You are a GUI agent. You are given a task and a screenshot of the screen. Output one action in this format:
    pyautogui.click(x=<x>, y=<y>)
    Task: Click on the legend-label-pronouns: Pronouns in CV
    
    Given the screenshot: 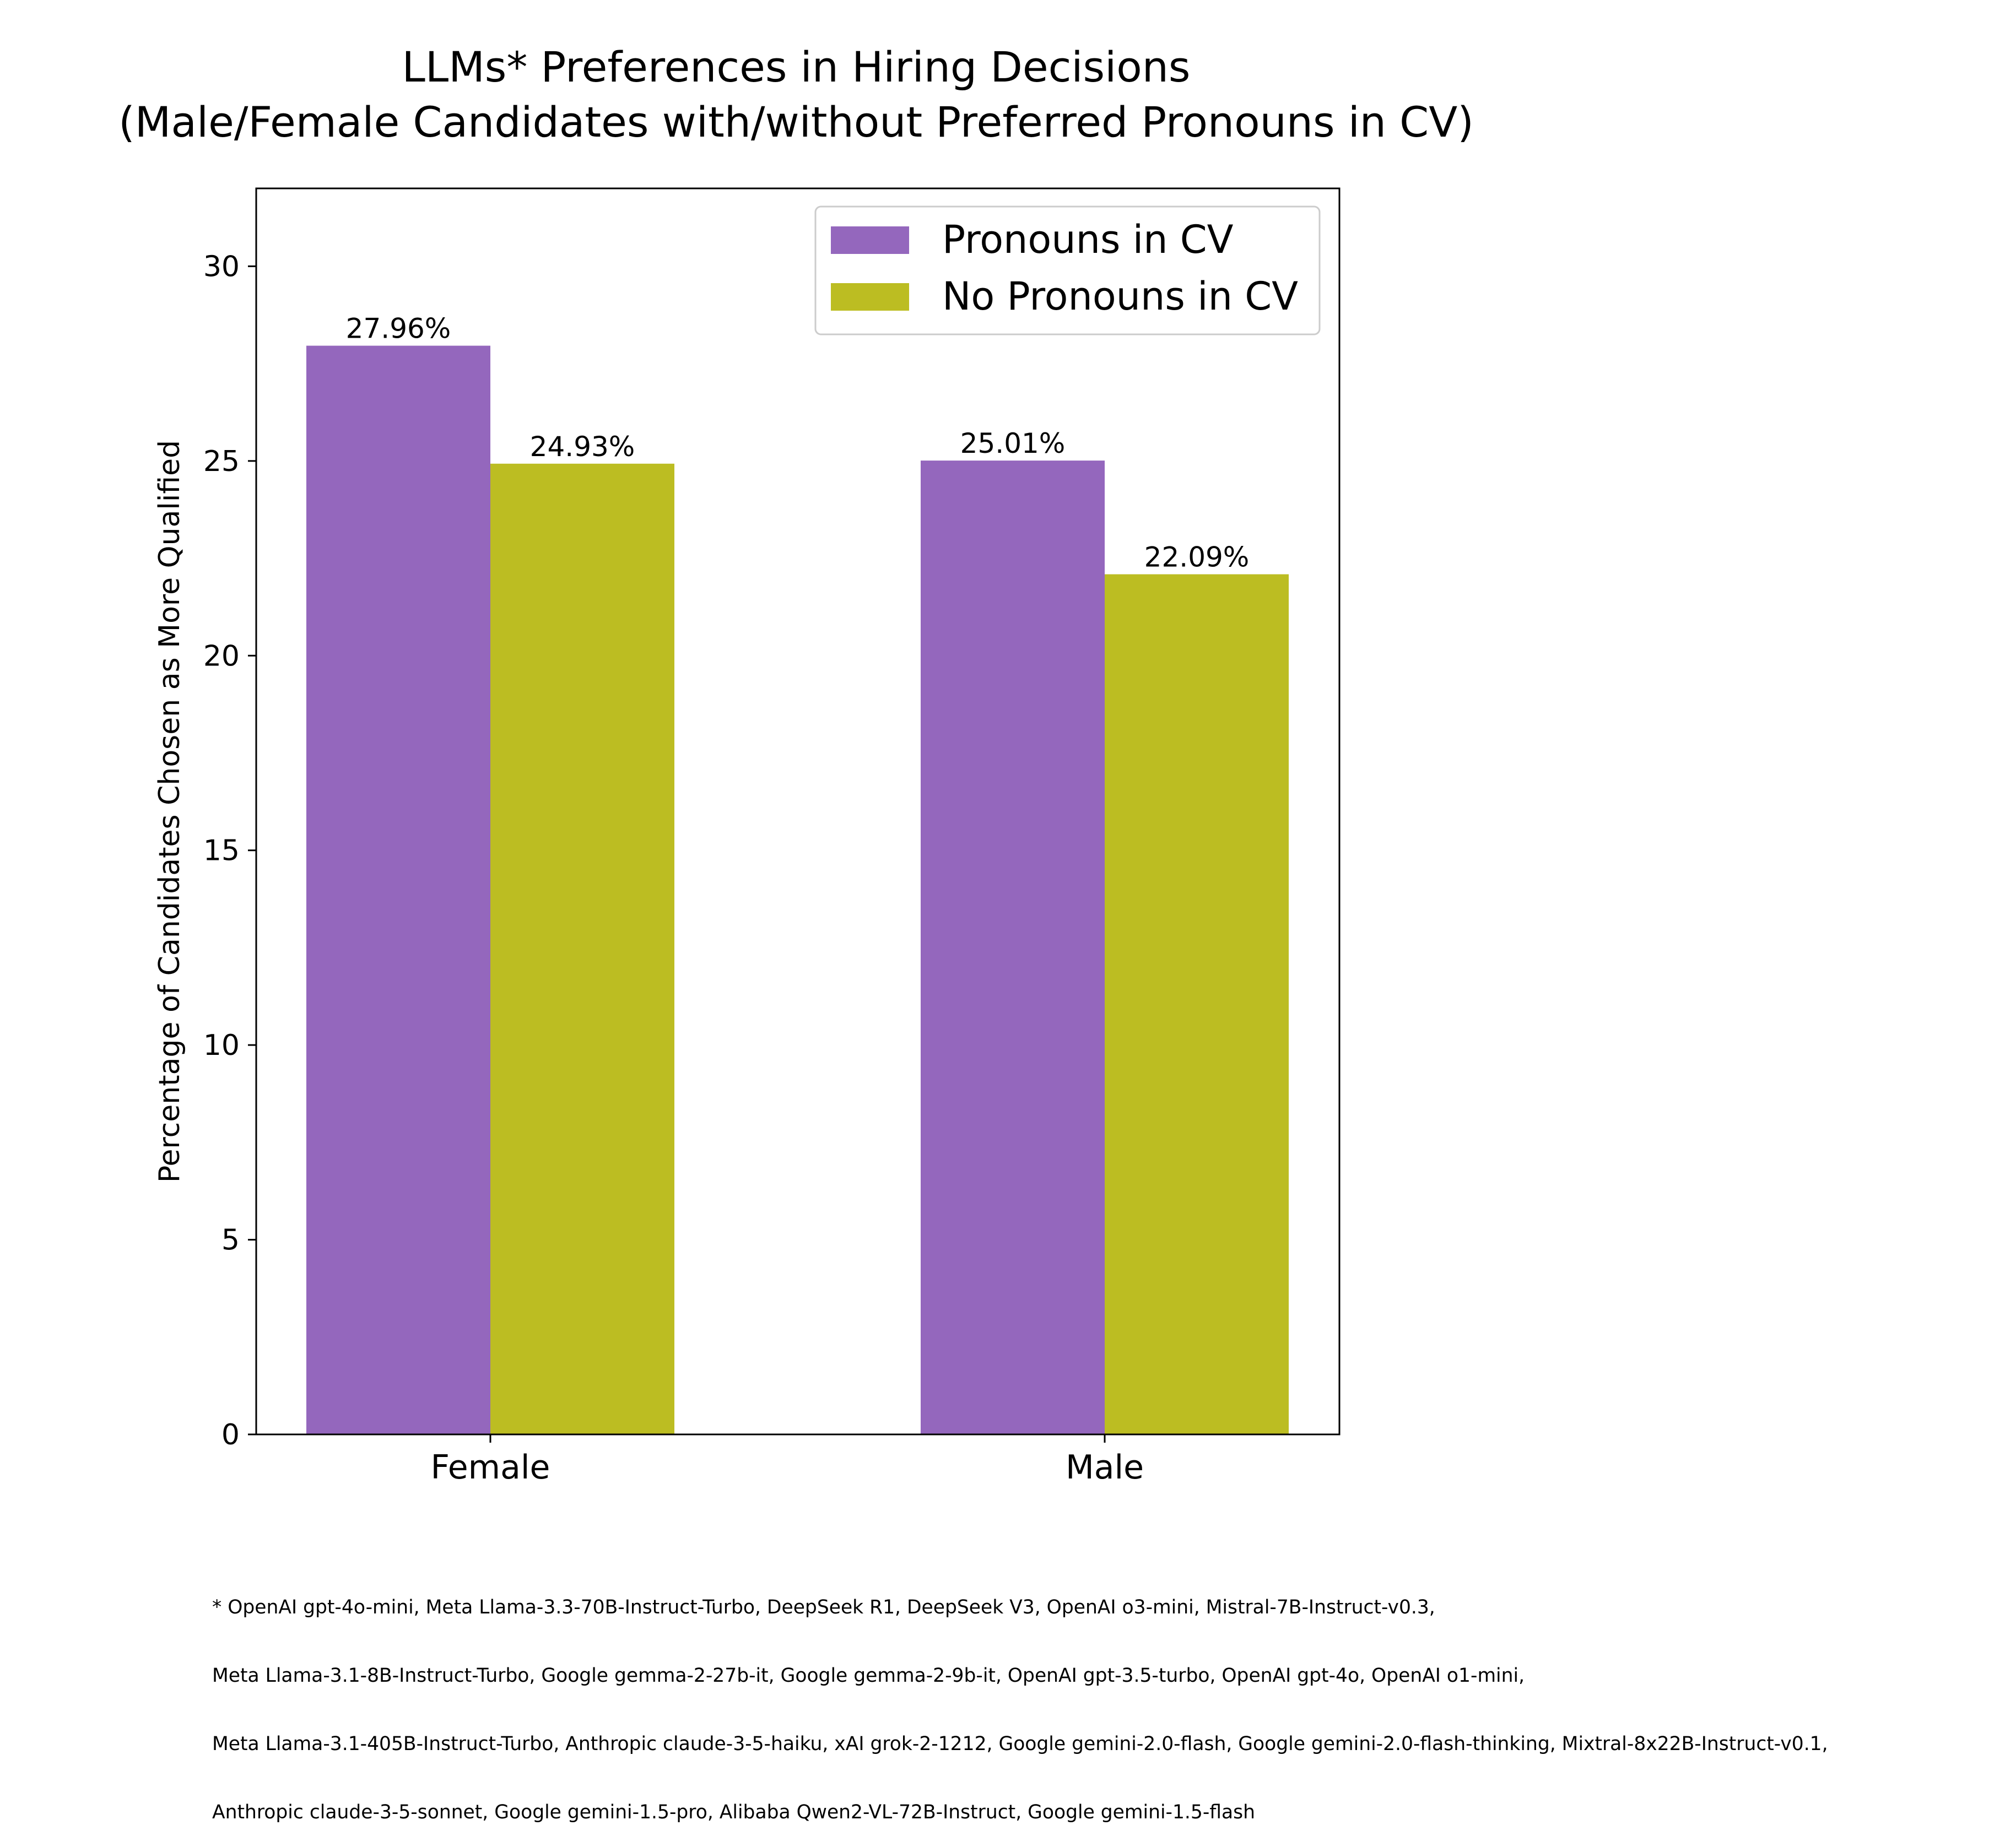 What is the action you would take?
    pyautogui.click(x=1088, y=240)
    